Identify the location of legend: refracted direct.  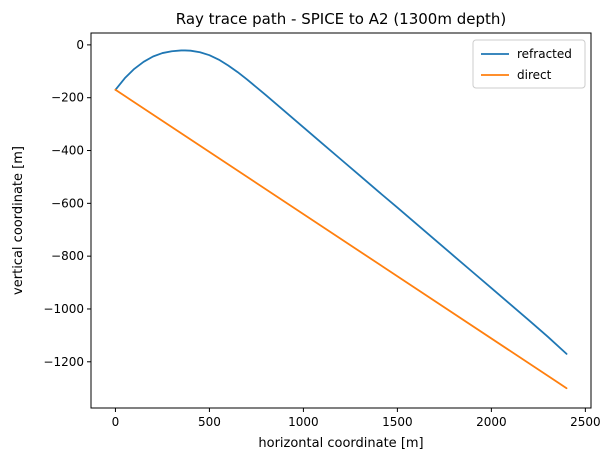
(529, 64).